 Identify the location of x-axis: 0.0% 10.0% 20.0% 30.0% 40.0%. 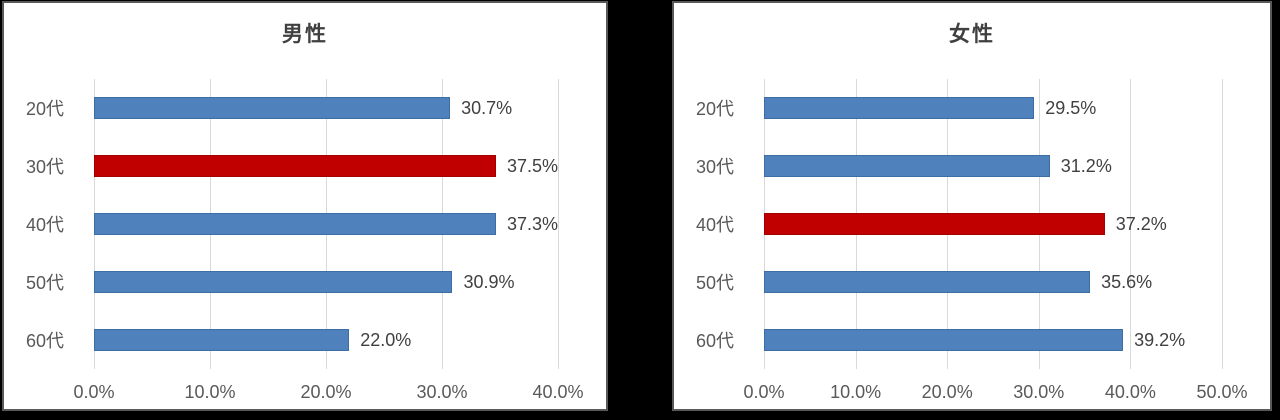
(328, 385).